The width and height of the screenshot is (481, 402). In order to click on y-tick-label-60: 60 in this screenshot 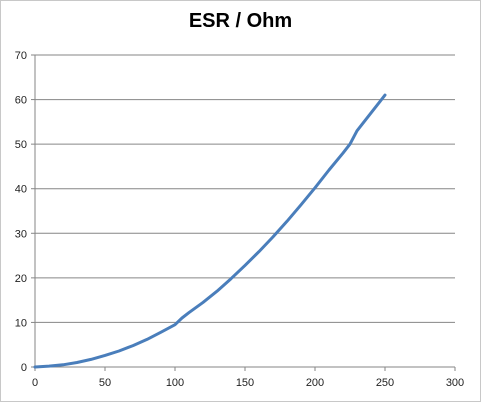, I will do `click(21, 101)`.